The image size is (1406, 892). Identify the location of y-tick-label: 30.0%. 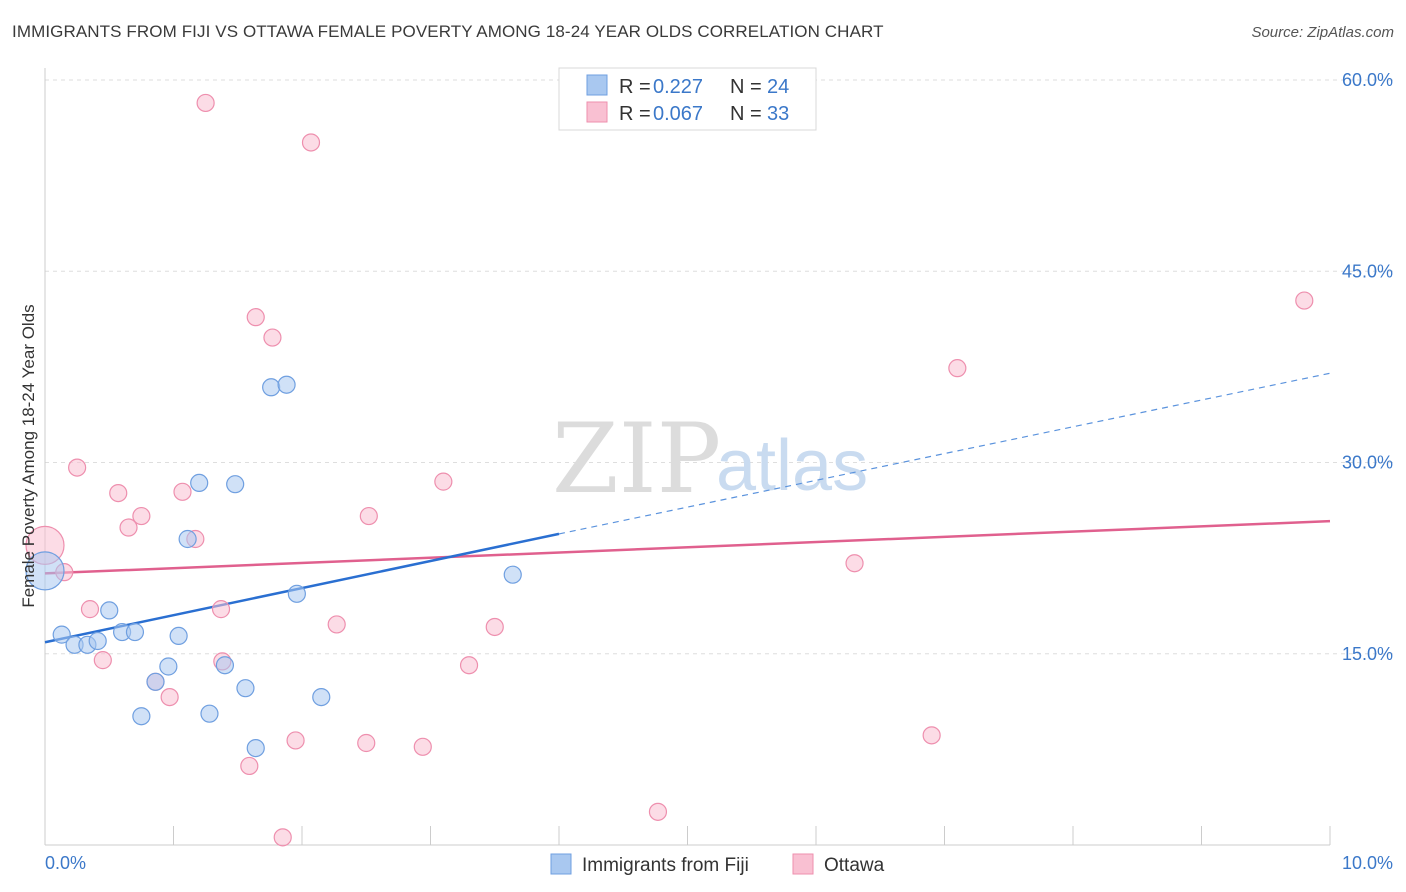
(1367, 463).